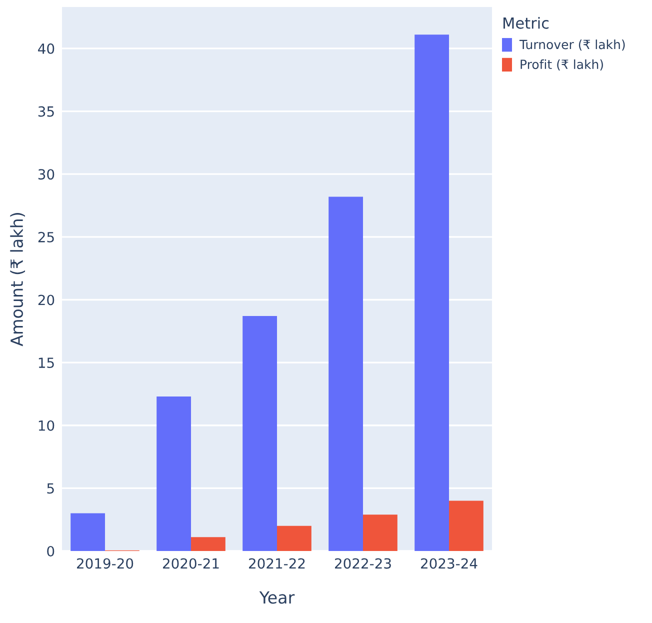  Describe the element at coordinates (46, 174) in the screenshot. I see `y-tick-label: 30` at that location.